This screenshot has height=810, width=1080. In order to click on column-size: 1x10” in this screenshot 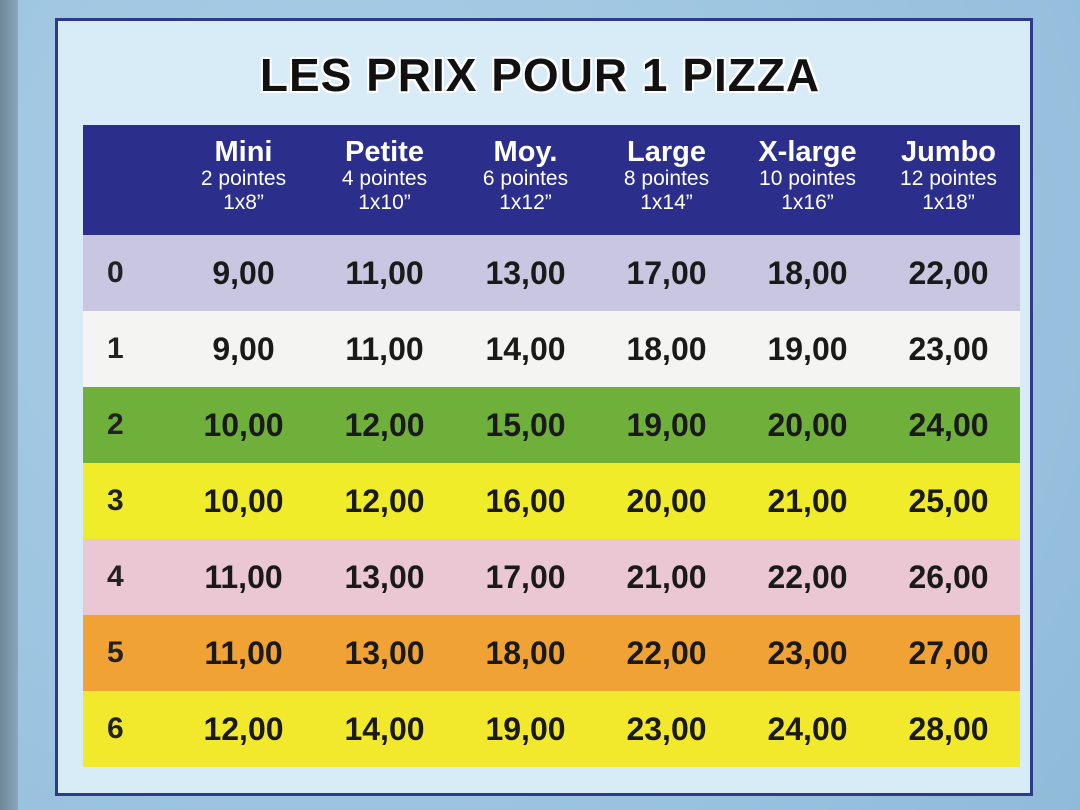, I will do `click(384, 202)`.